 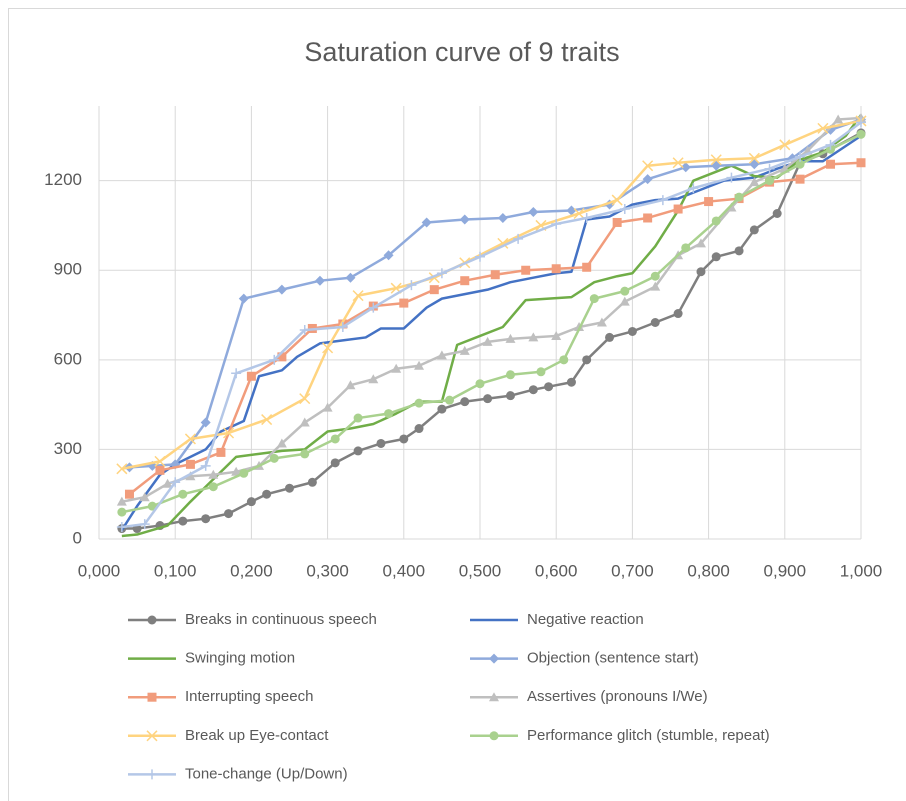 What do you see at coordinates (63, 179) in the screenshot?
I see `y-tick-label: 1200` at bounding box center [63, 179].